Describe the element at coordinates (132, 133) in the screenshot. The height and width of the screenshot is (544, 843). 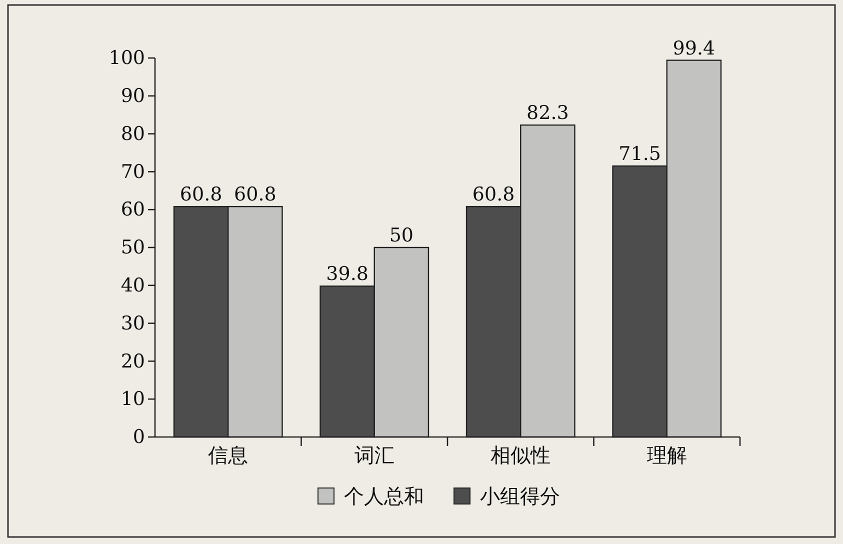
I see `y-tick-label: 80` at that location.